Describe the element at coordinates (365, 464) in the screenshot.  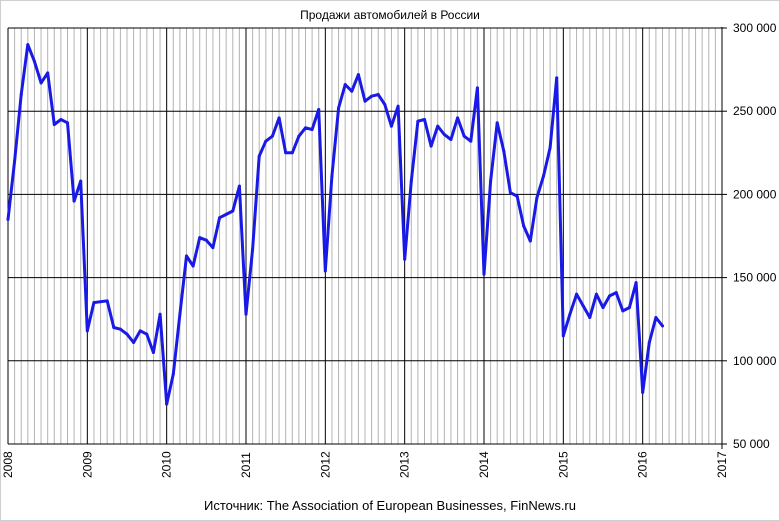
I see `x-tick-labels: 2008 2009 2010 2011 2012 2013 2014 2015 2016 2017` at that location.